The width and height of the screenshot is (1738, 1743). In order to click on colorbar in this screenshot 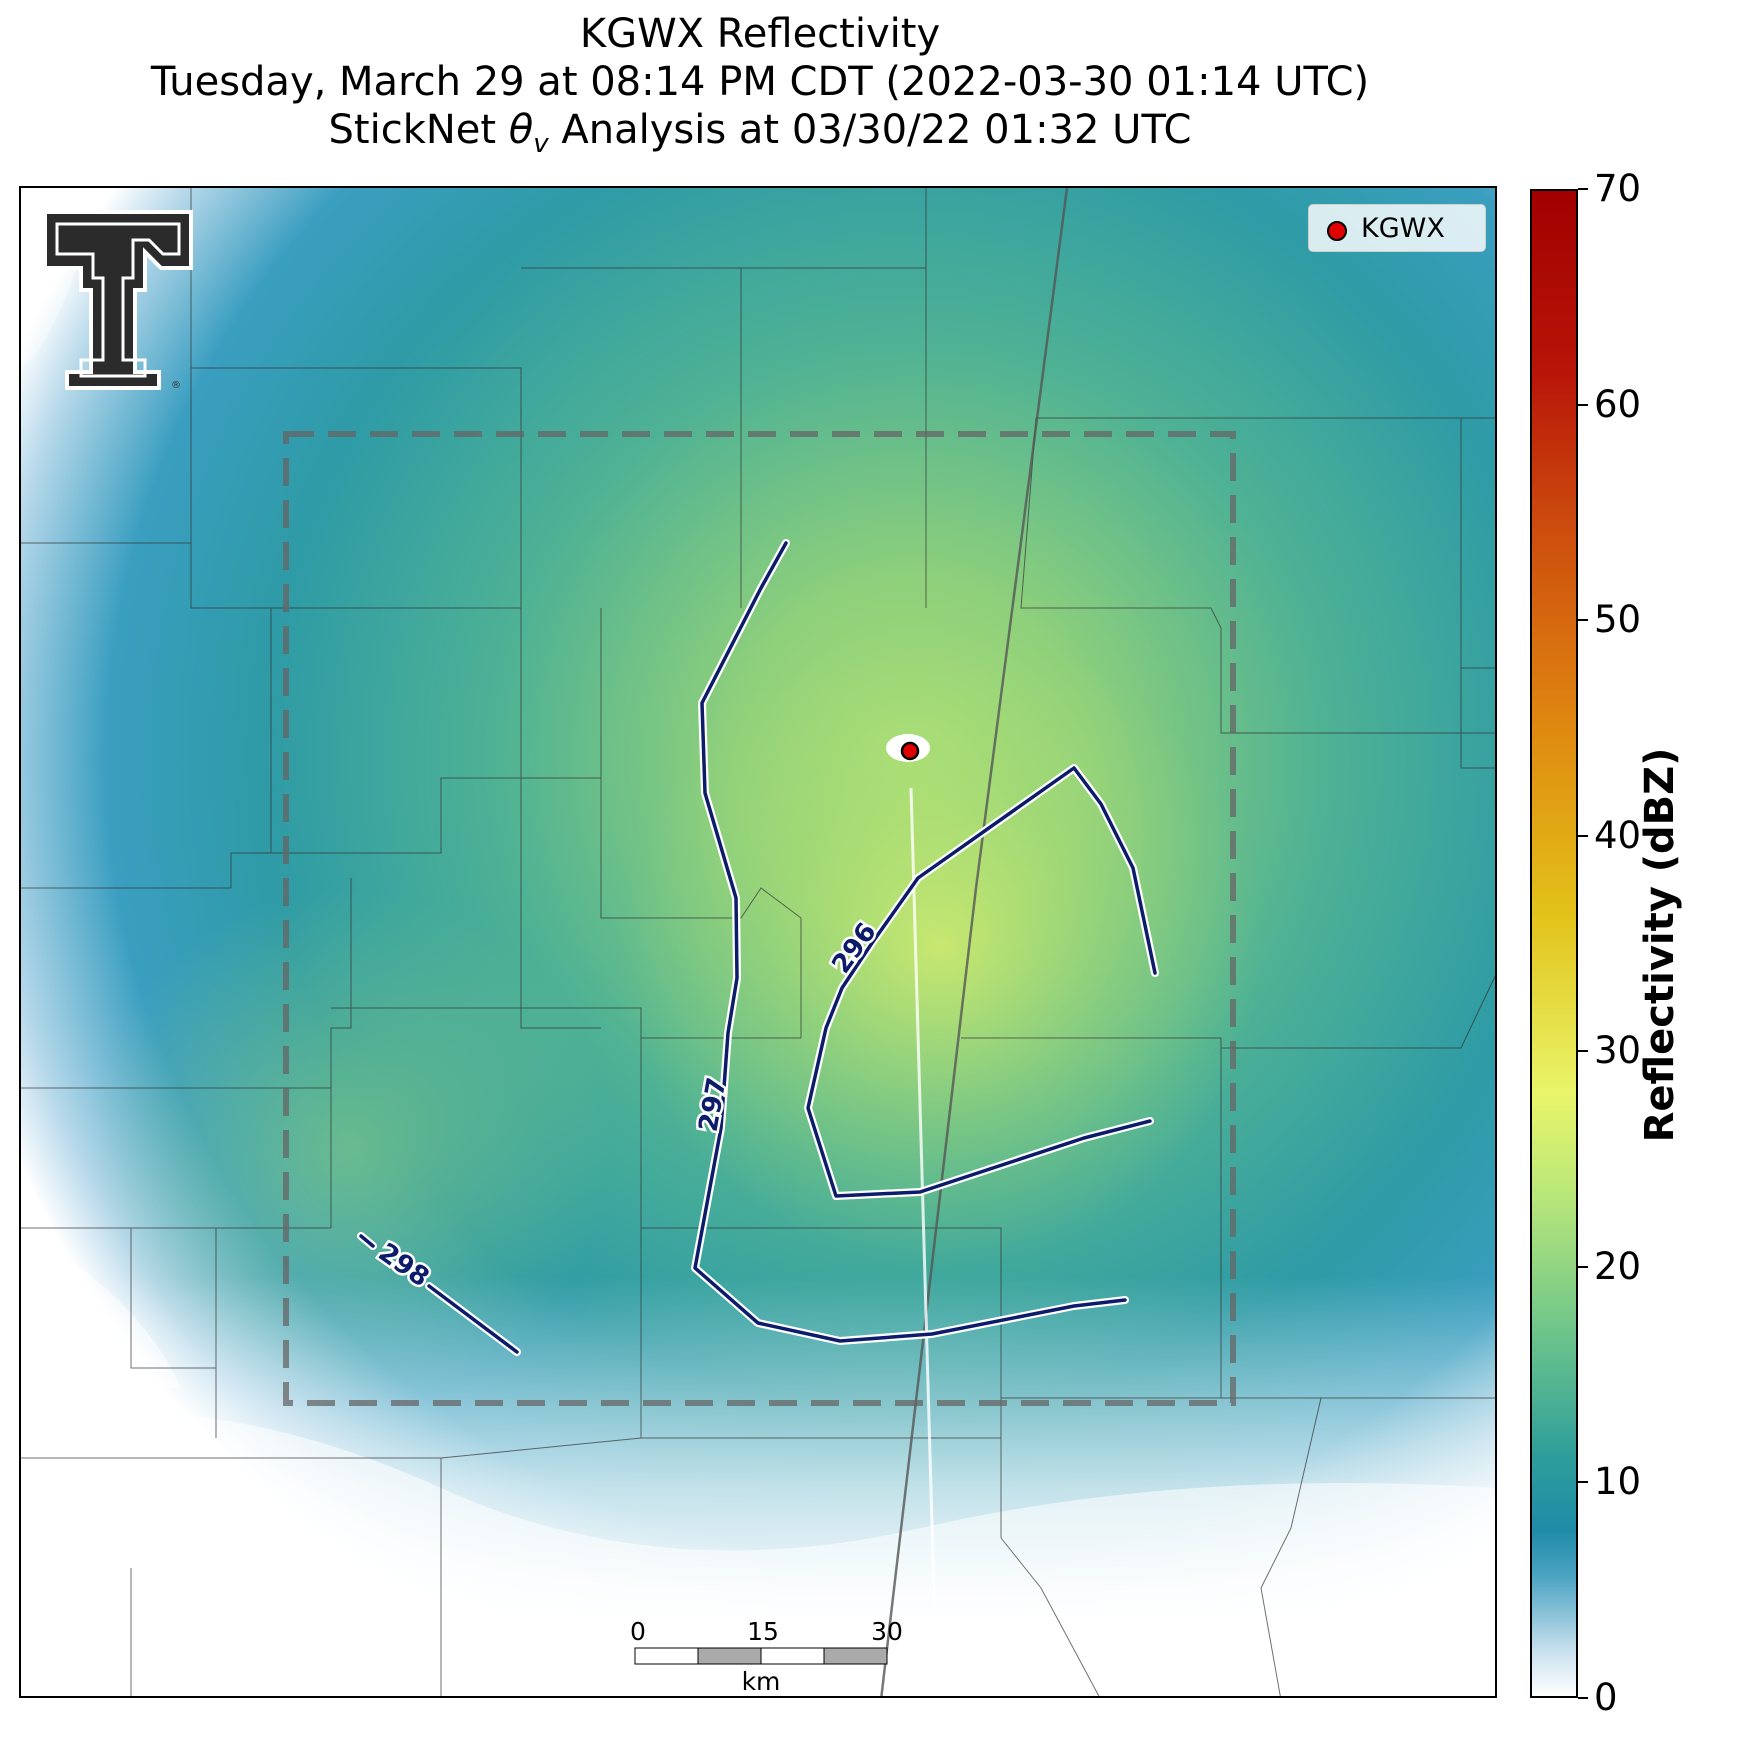, I will do `click(1554, 943)`.